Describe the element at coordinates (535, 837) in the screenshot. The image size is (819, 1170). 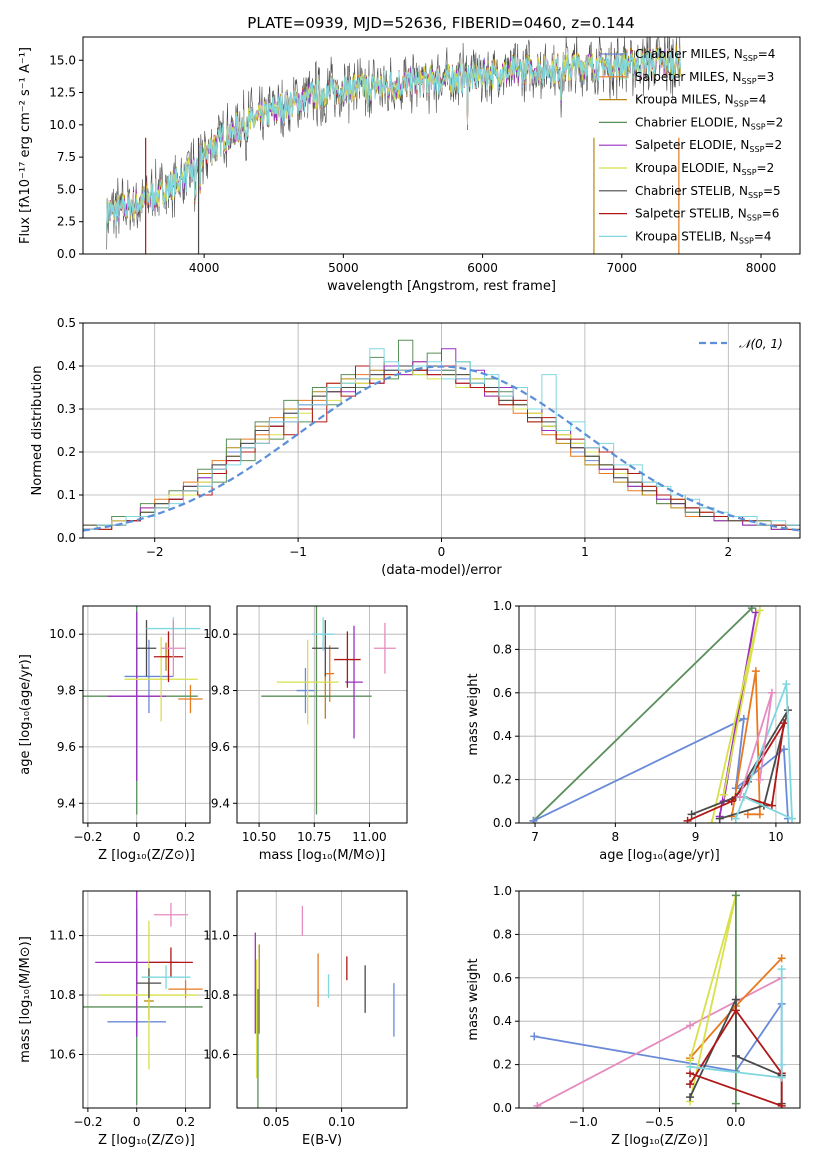
I see `x-tick-label: 7` at that location.